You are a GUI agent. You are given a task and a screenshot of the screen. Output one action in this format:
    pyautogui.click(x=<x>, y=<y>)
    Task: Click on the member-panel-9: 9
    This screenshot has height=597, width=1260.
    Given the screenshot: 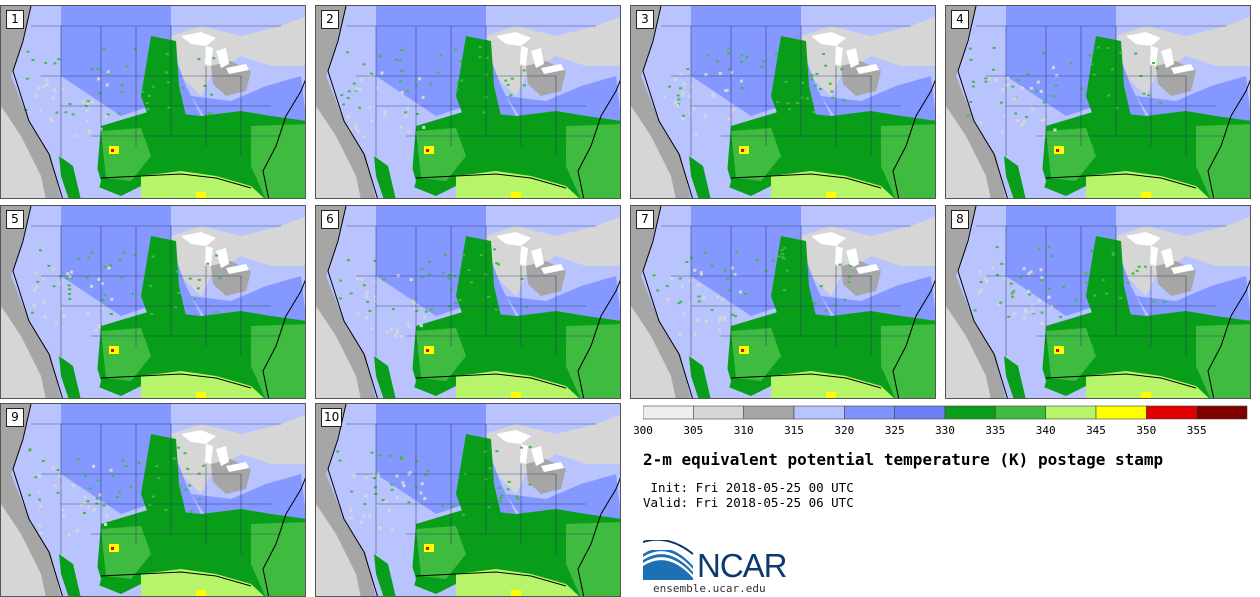 What is the action you would take?
    pyautogui.click(x=153, y=500)
    